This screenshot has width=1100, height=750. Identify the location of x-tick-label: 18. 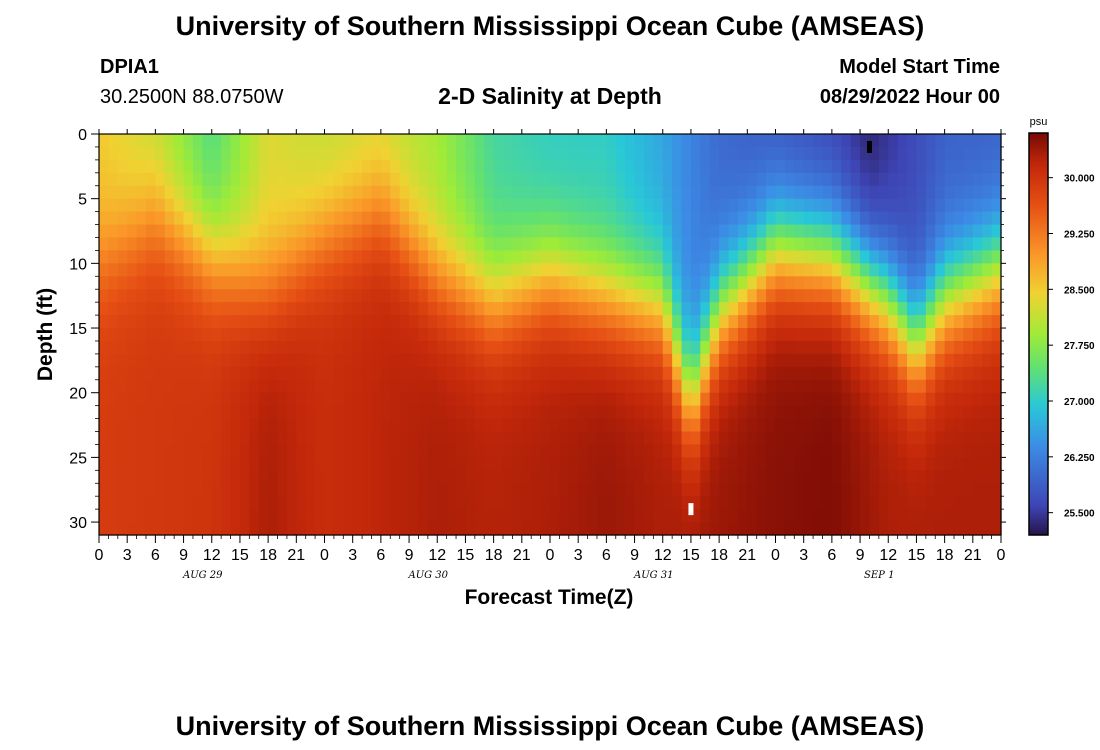
(945, 555).